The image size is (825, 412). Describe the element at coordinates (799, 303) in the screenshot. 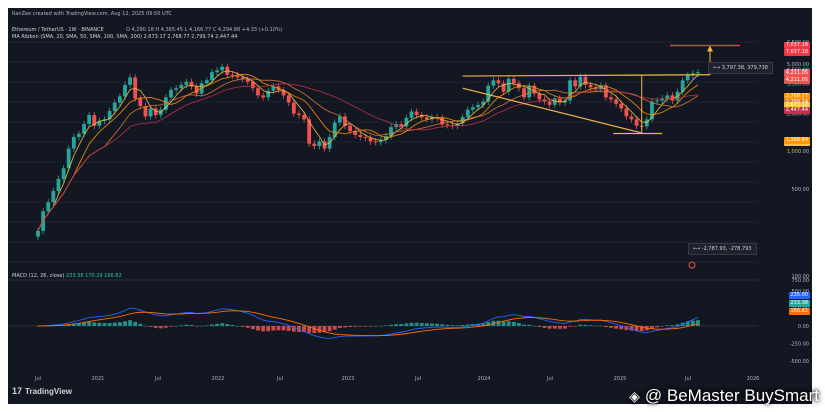

I see `macd-badge: 233.38` at that location.